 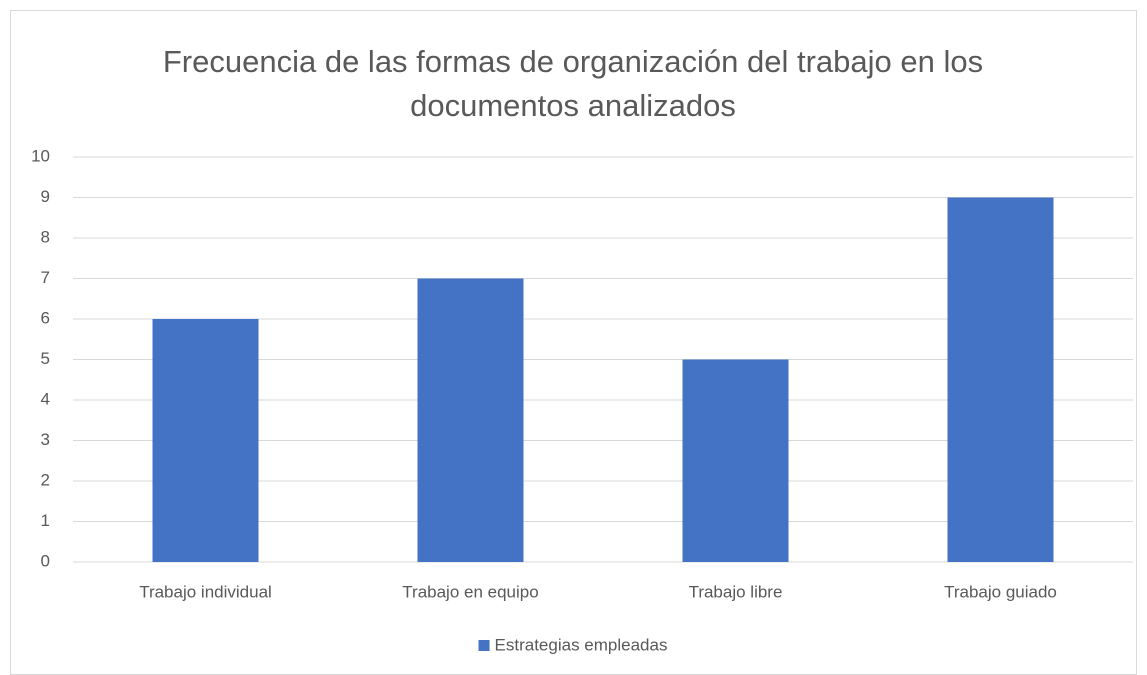 What do you see at coordinates (45, 236) in the screenshot?
I see `y-tick-label: 8` at bounding box center [45, 236].